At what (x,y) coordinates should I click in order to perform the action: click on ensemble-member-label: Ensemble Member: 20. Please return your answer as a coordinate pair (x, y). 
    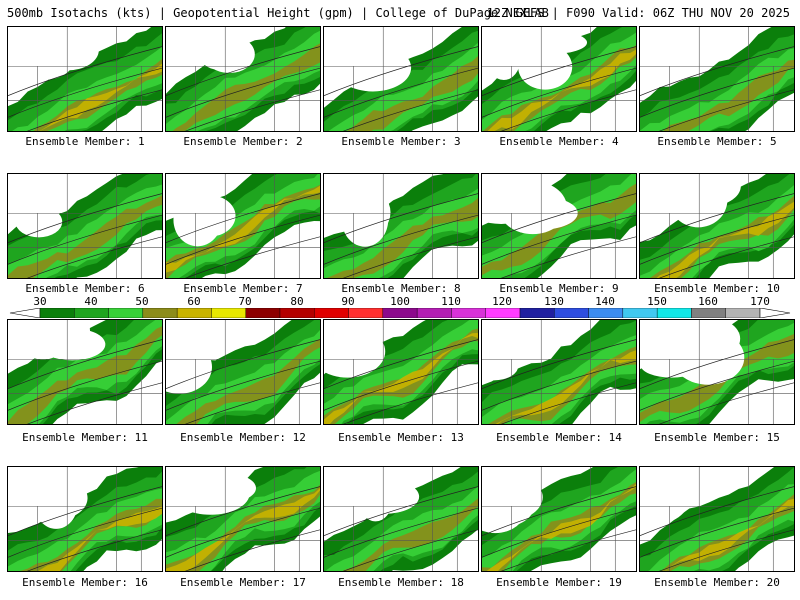
    Looking at the image, I should click on (717, 582).